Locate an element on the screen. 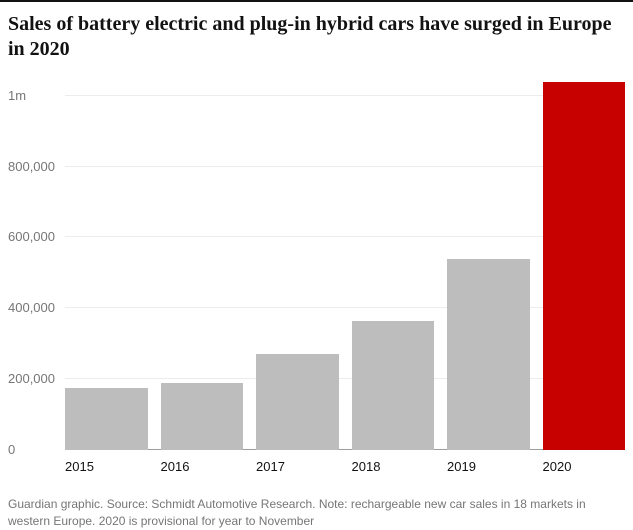 Image resolution: width=633 pixels, height=530 pixels. y-tick-label: 400,000 is located at coordinates (31, 308).